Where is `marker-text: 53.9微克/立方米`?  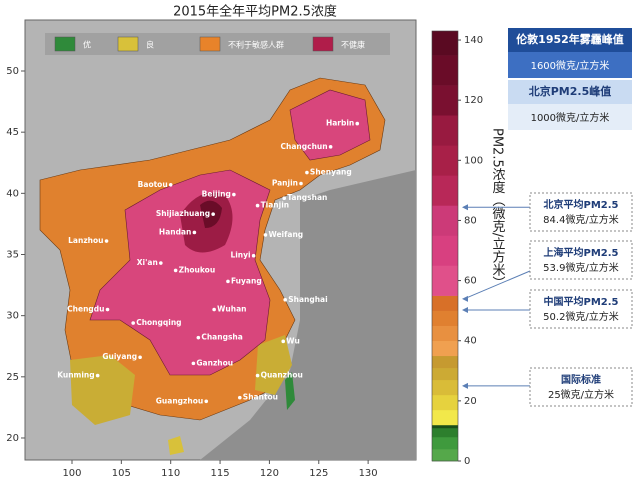
marker-text: 53.9微克/立方米 is located at coordinates (581, 267).